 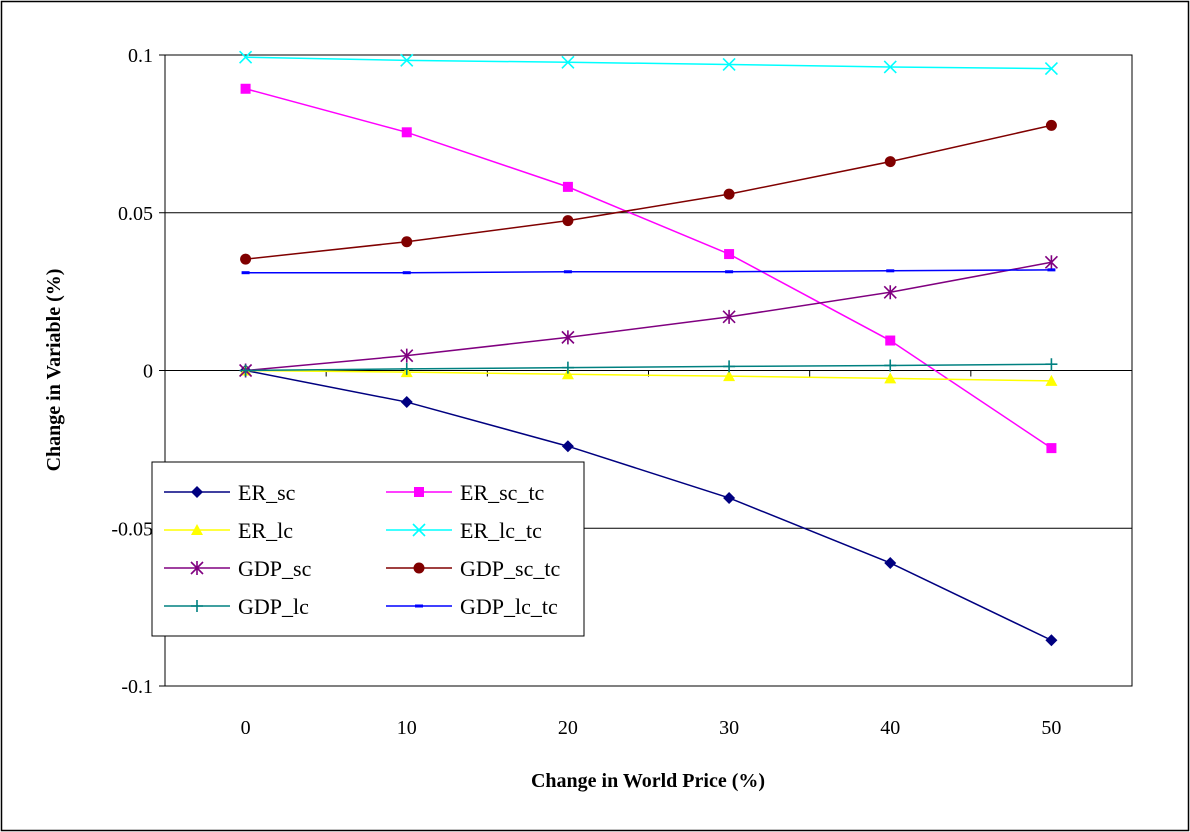 What do you see at coordinates (236, 606) in the screenshot?
I see `legend-item: GDP_lc` at bounding box center [236, 606].